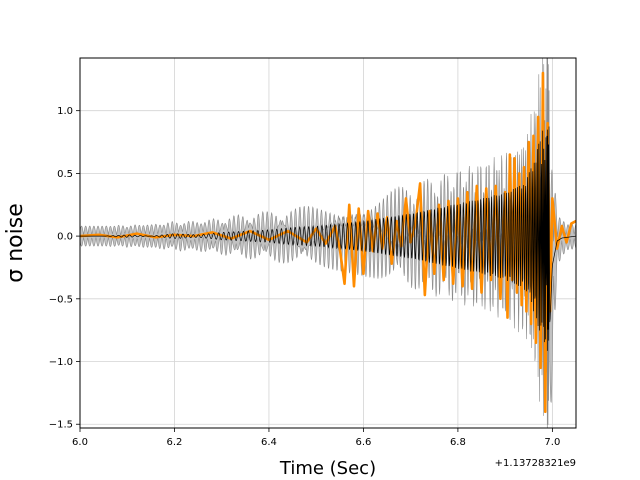 The height and width of the screenshot is (480, 640). What do you see at coordinates (535, 463) in the screenshot?
I see `x-offset-label: +1.13728321e9` at bounding box center [535, 463].